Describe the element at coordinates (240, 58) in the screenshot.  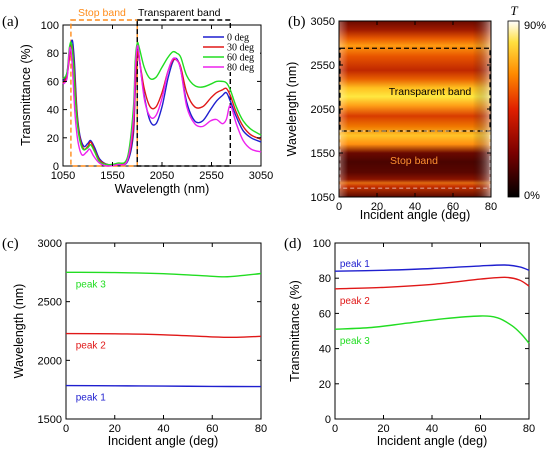
I see `legend-entry: 60 deg` at that location.